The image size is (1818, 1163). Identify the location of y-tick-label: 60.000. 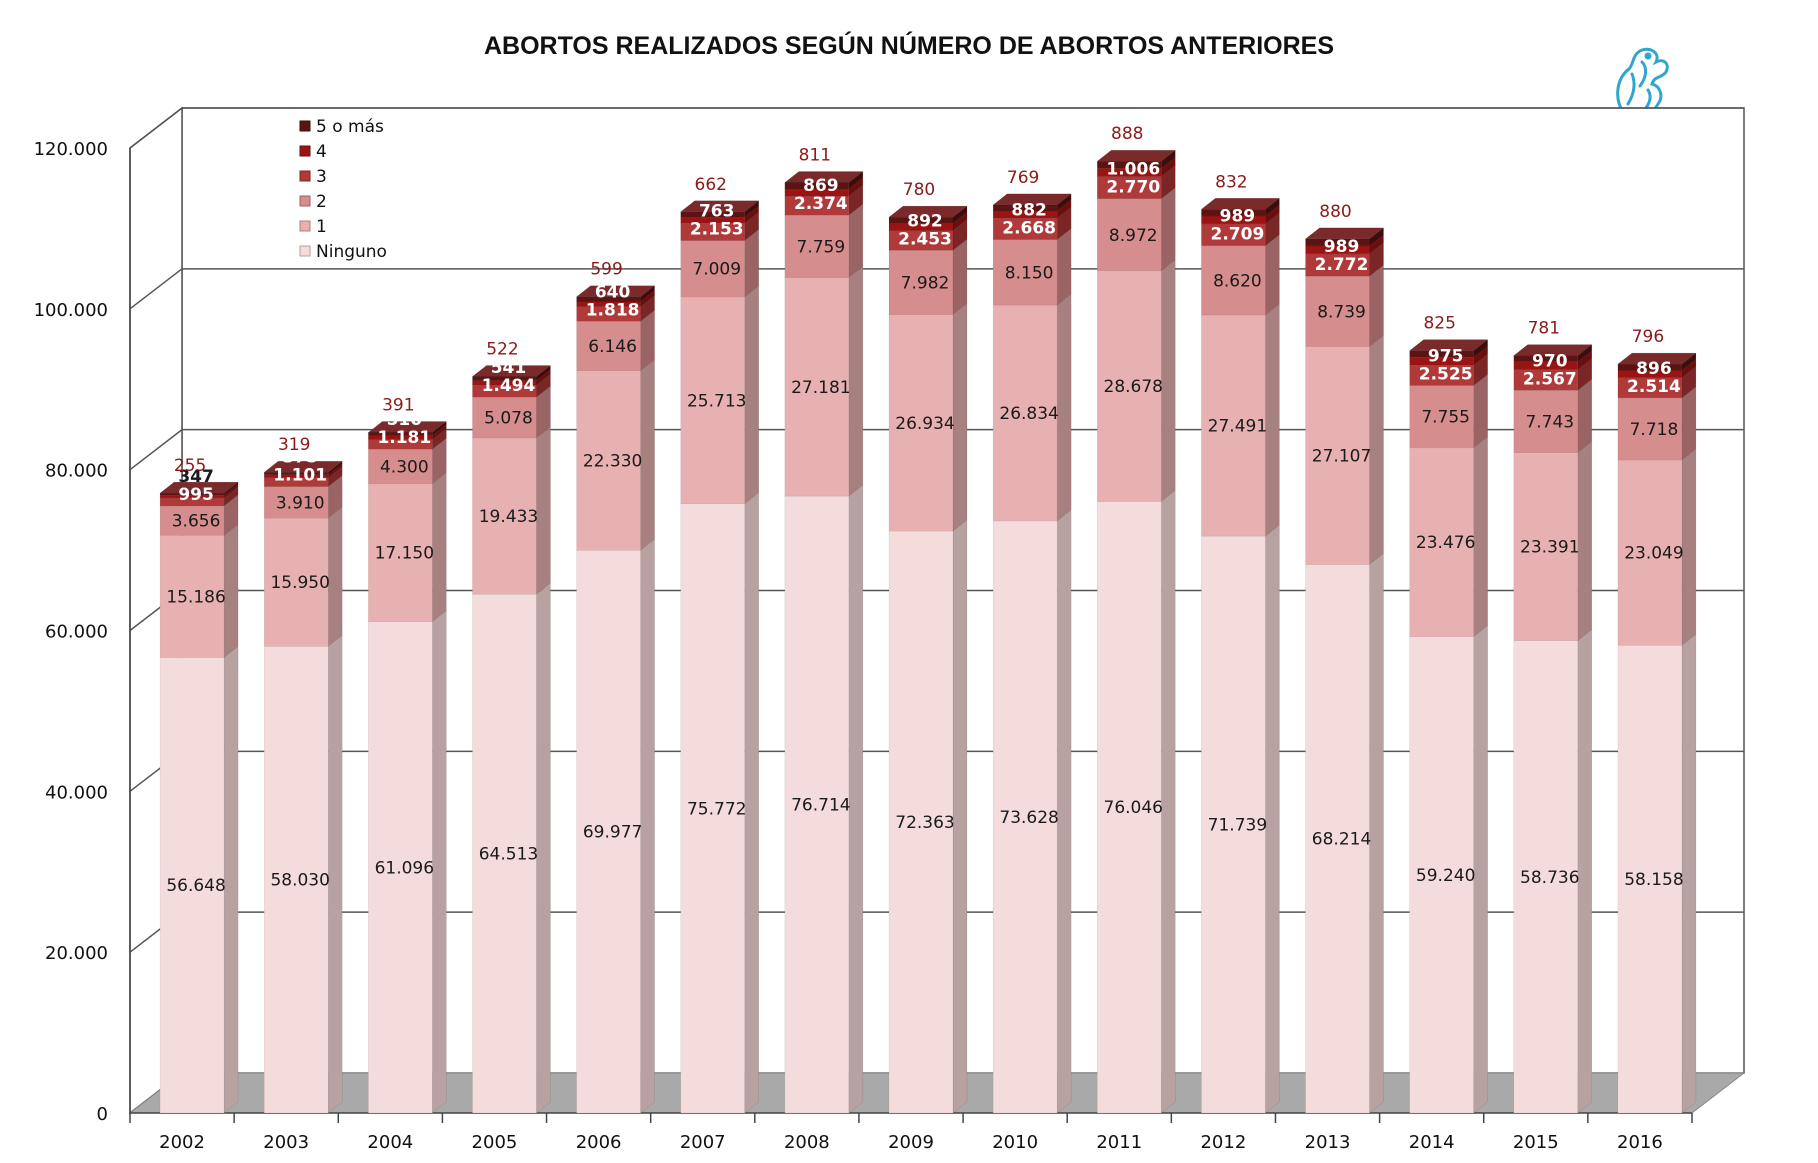
(76, 632).